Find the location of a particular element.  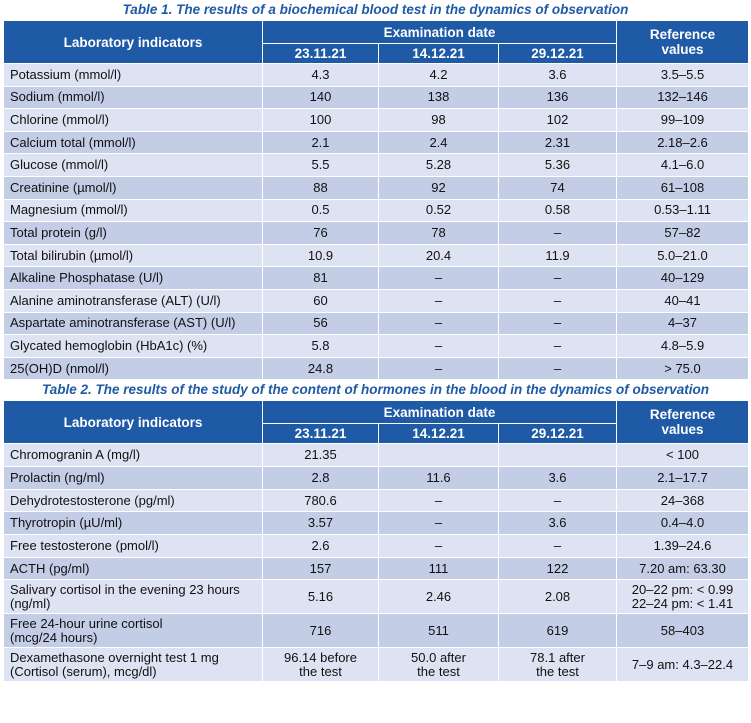

value-cell-date-1: 5.5 is located at coordinates (320, 165).